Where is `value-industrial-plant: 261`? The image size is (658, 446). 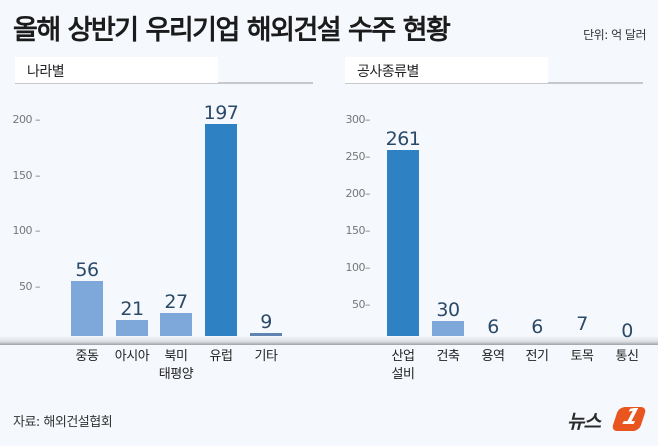 value-industrial-plant: 261 is located at coordinates (403, 139).